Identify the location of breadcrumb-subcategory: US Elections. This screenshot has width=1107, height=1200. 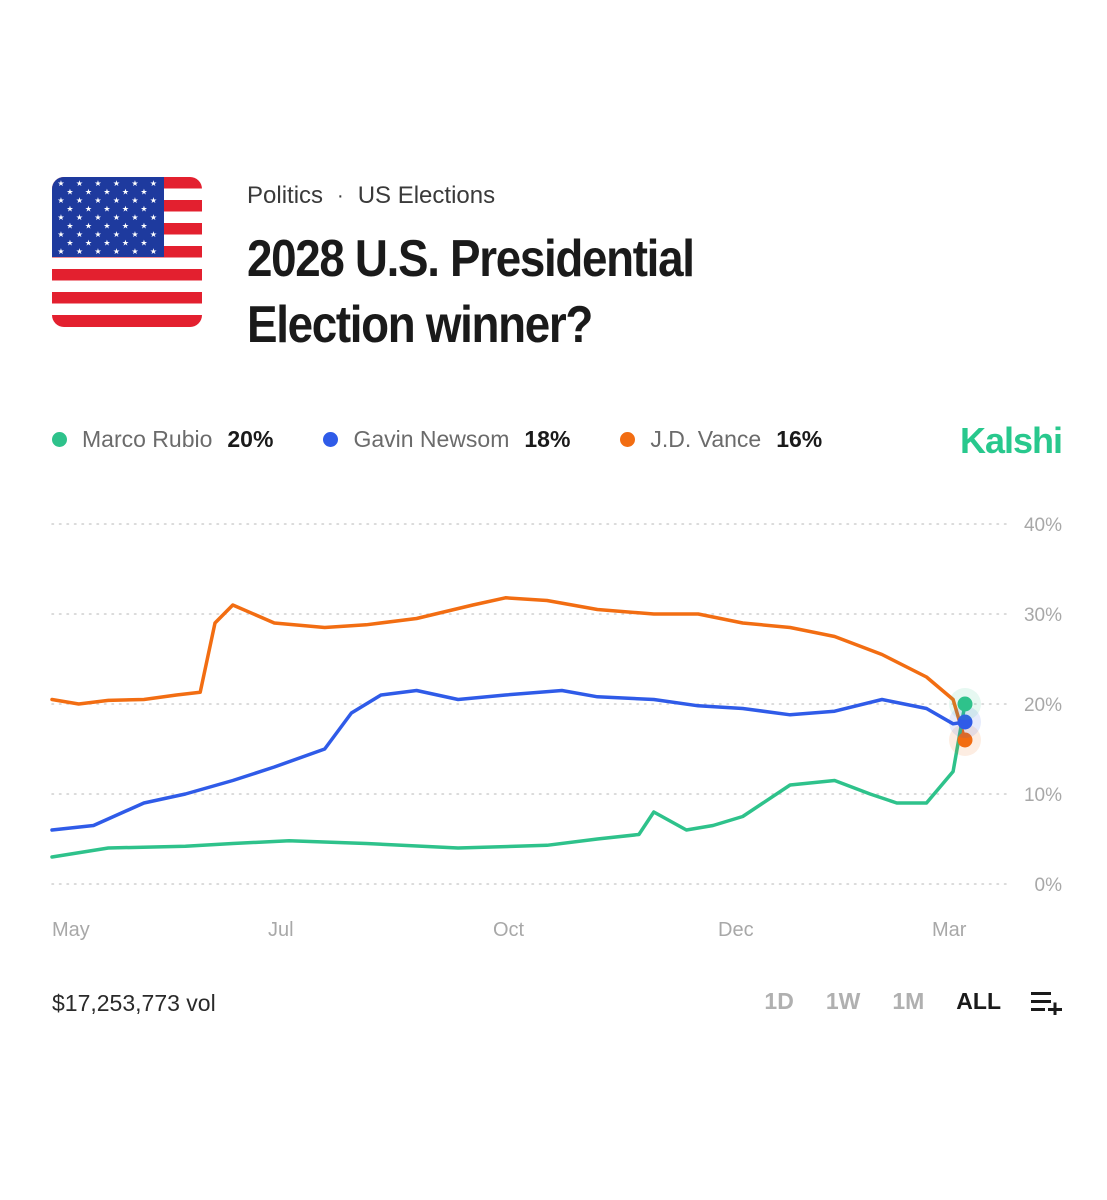
(426, 195).